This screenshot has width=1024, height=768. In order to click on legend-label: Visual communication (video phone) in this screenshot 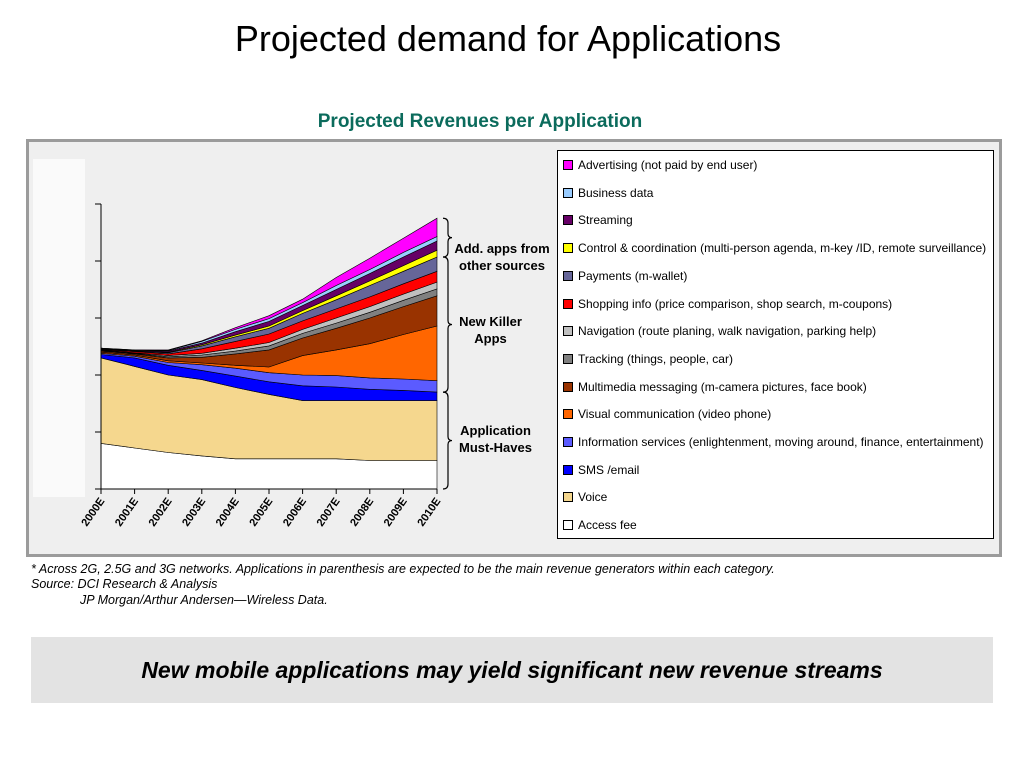, I will do `click(675, 414)`.